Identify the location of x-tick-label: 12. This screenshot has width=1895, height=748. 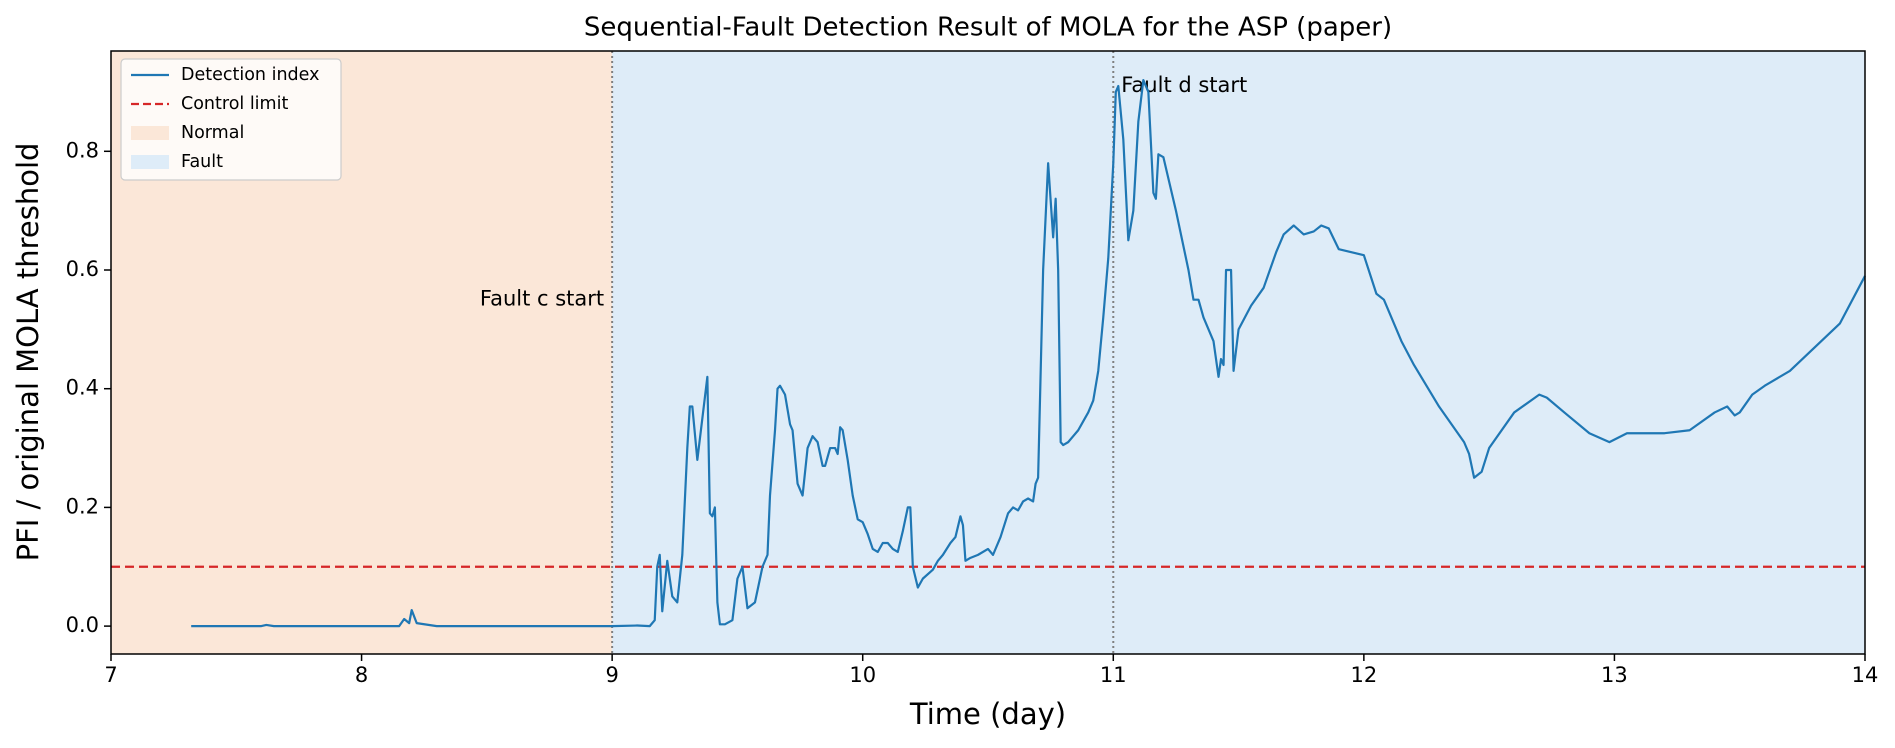
(1363, 675).